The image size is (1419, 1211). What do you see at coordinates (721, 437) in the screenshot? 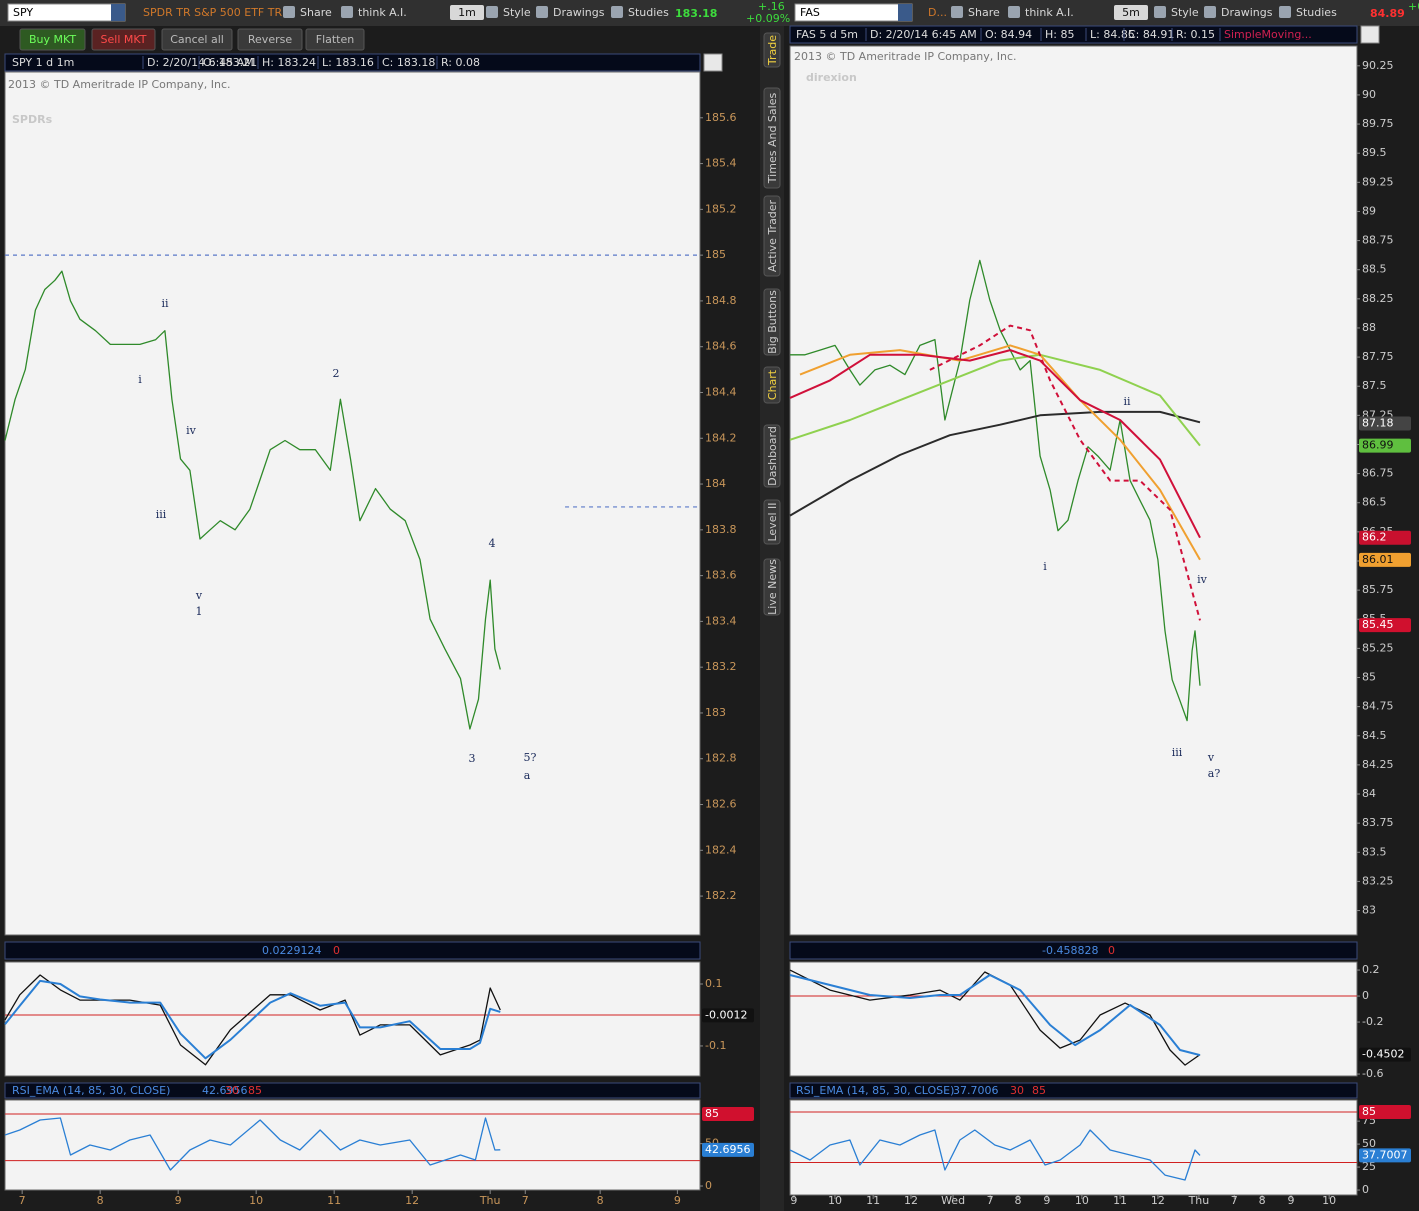
I see `y-tick-label: 184.2` at bounding box center [721, 437].